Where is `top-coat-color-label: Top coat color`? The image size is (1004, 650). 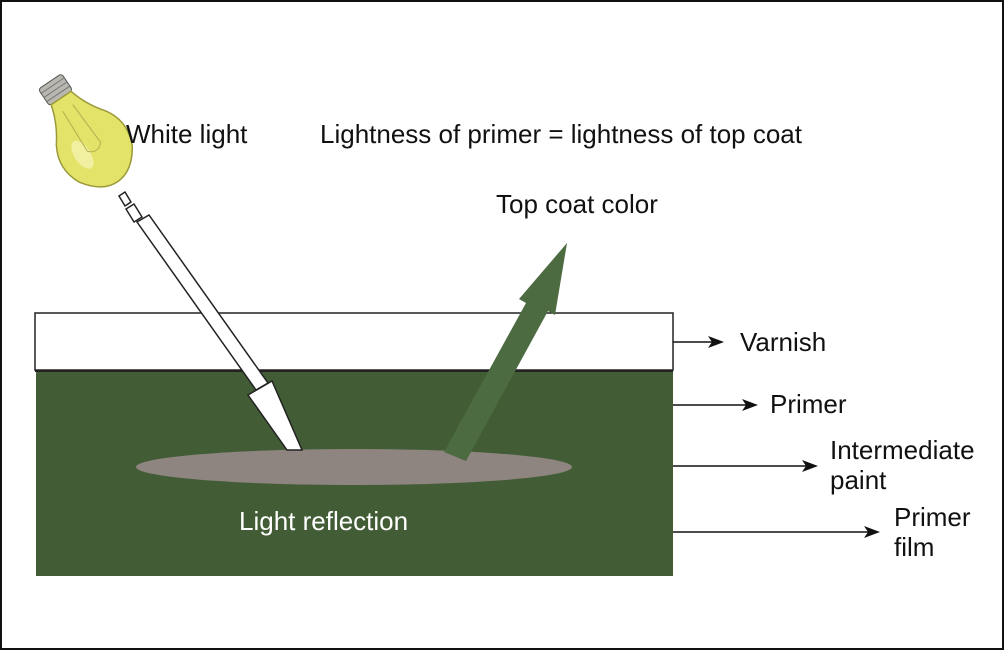
top-coat-color-label: Top coat color is located at coordinates (577, 204).